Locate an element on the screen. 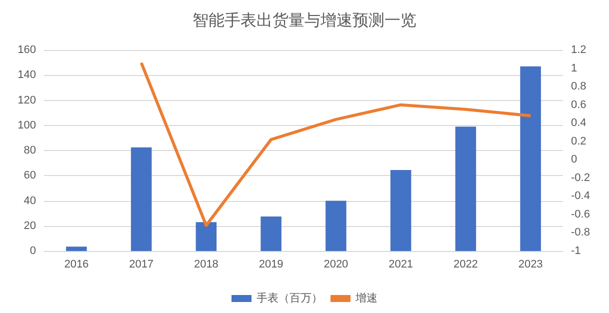 The height and width of the screenshot is (313, 609). x-tick-label: 2020 is located at coordinates (336, 264).